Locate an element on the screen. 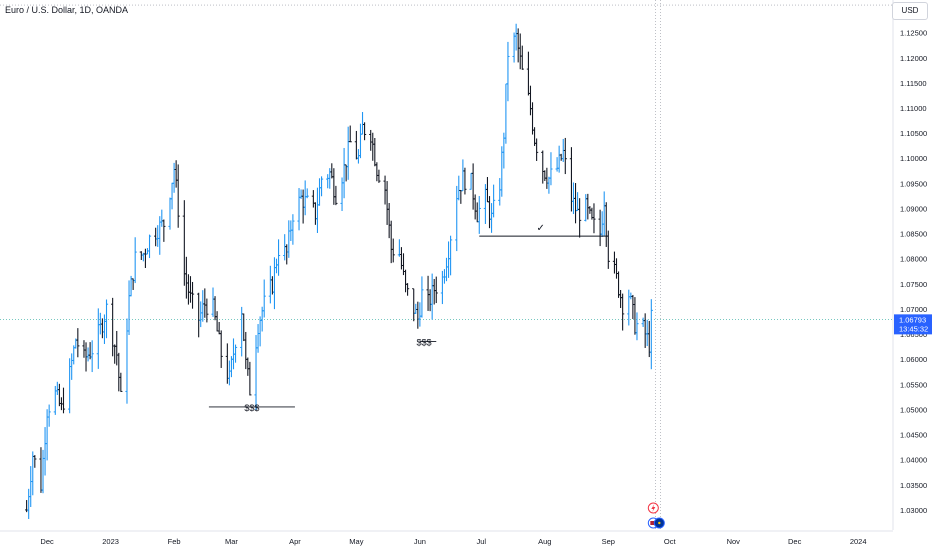 This screenshot has width=932, height=550. price-tag-value: 1.06793 is located at coordinates (912, 319).